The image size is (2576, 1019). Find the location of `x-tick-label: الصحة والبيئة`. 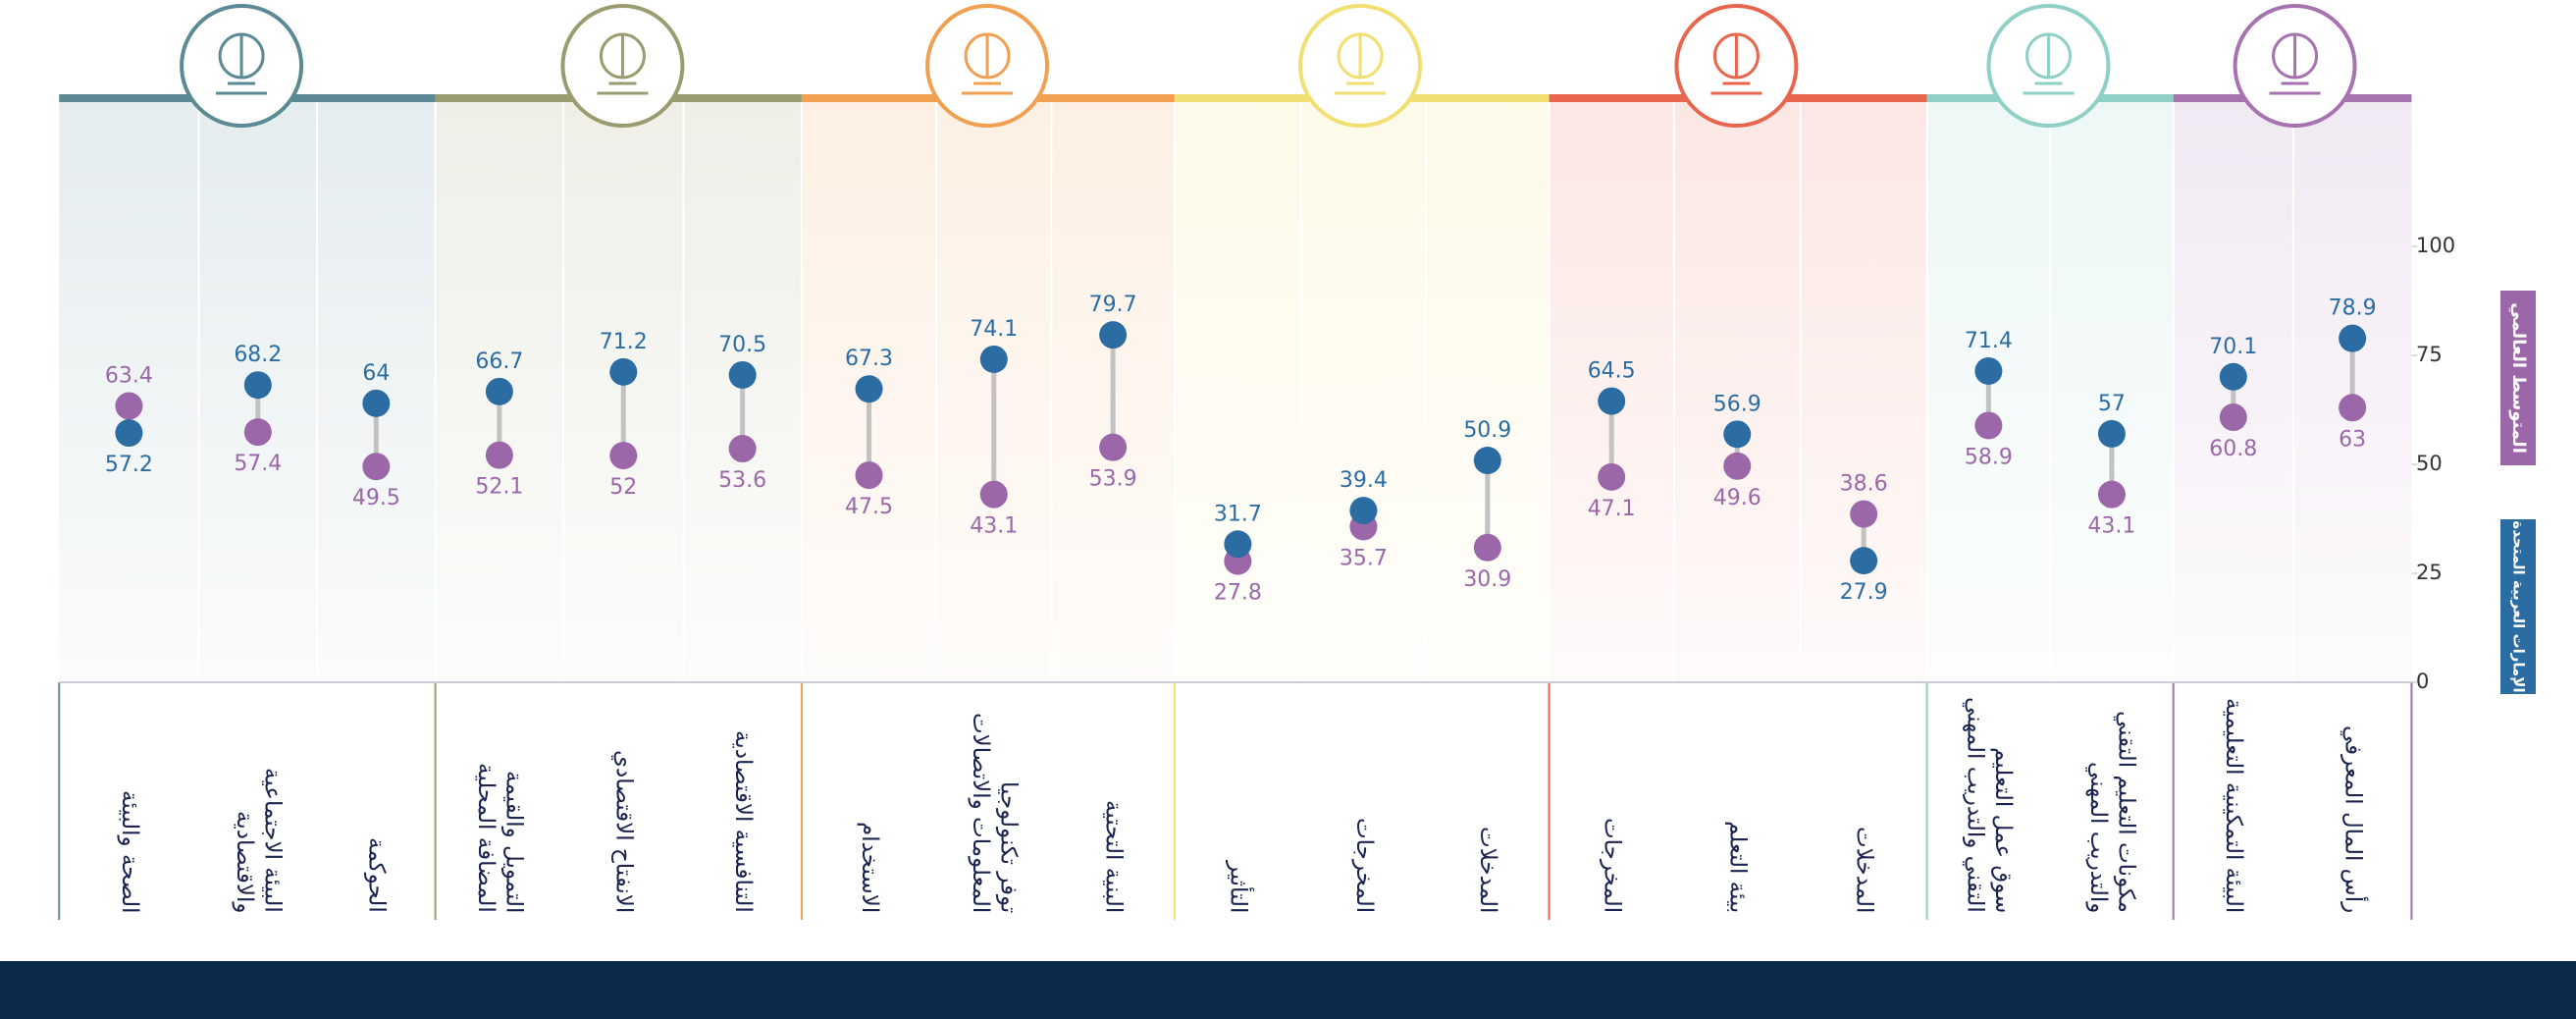

x-tick-label: الصحة والبيئة is located at coordinates (129, 851).